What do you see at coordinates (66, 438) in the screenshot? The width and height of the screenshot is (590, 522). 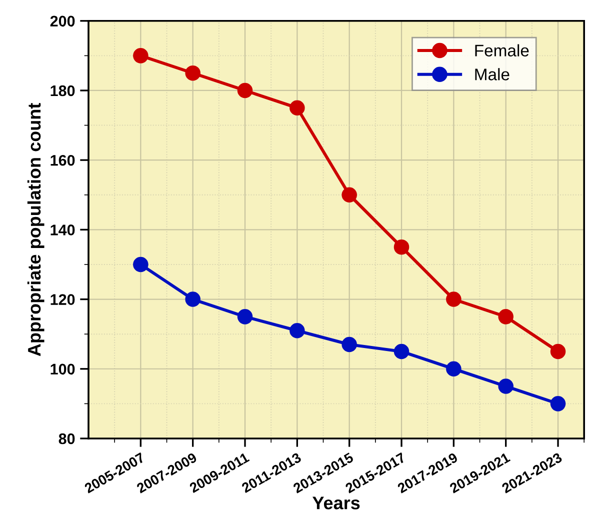 I see `y-tick-label: 80` at bounding box center [66, 438].